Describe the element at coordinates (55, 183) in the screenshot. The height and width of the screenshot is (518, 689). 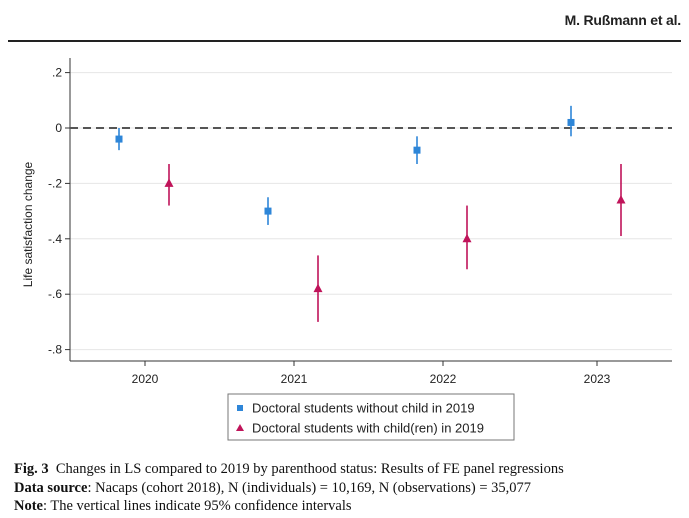
I see `y-tick-label: -.2` at that location.